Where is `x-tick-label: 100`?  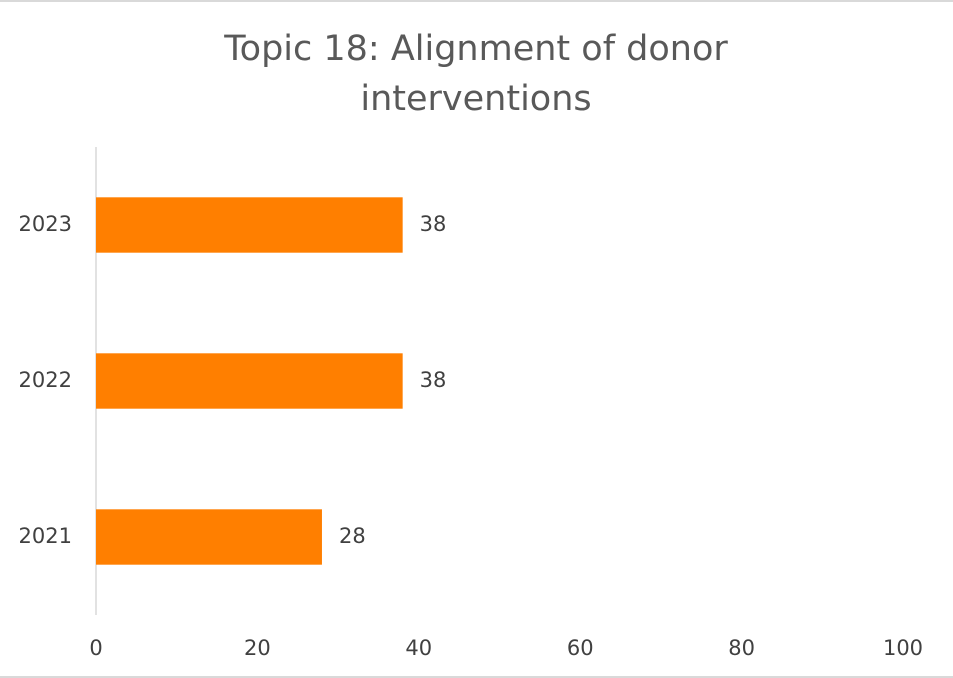 x-tick-label: 100 is located at coordinates (903, 648).